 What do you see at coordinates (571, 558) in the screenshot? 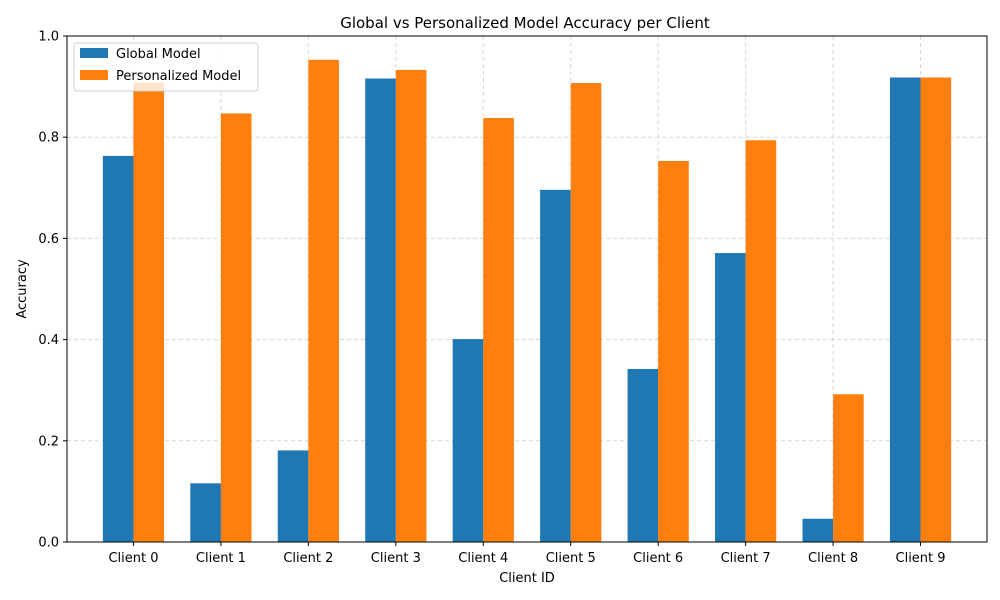
I see `x-tick-label: Client 5` at bounding box center [571, 558].